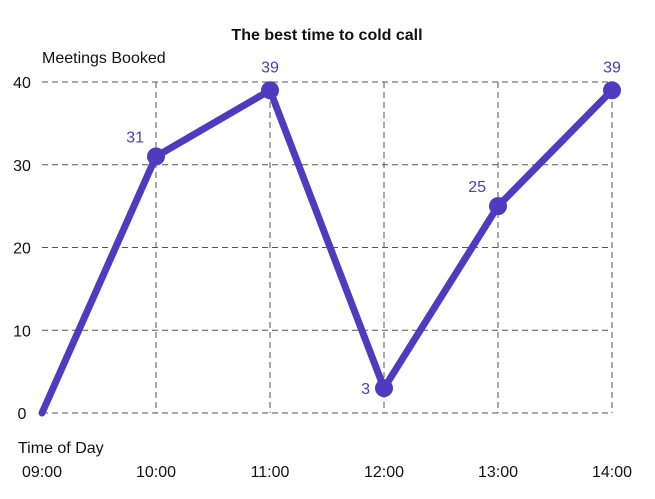  Describe the element at coordinates (365, 389) in the screenshot. I see `data-label: 3` at that location.